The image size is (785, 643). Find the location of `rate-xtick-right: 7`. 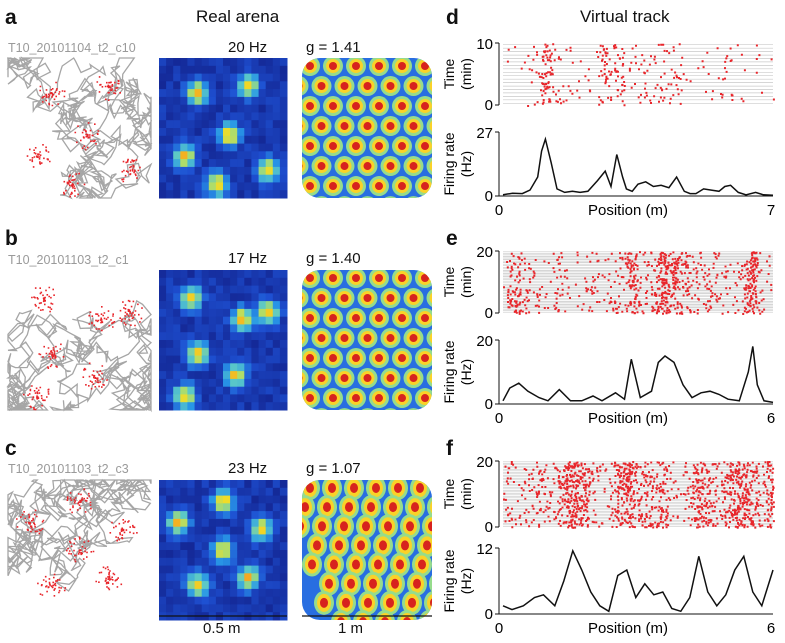

rate-xtick-right: 7 is located at coordinates (771, 210).